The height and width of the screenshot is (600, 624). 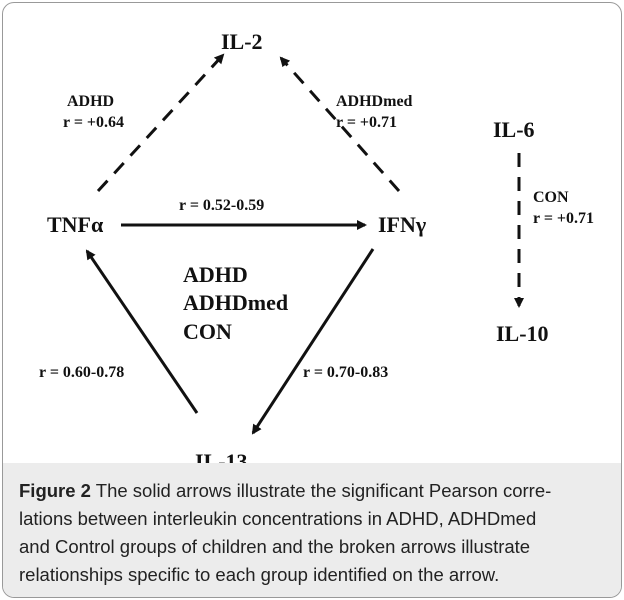 I want to click on node-label: IL-6, so click(x=514, y=129).